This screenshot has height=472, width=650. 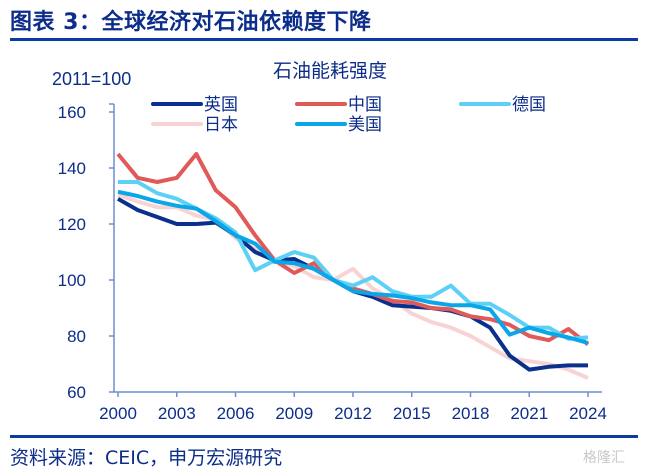 I want to click on y-tick-label: 140, so click(x=72, y=168).